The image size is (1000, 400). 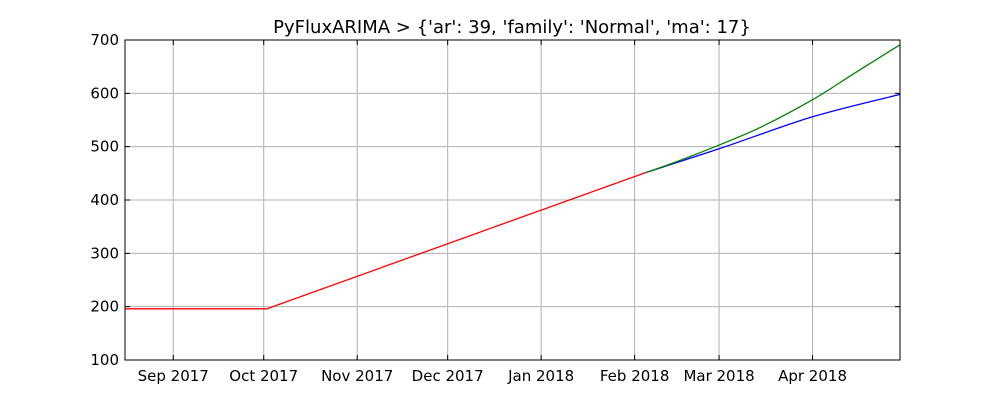 What do you see at coordinates (540, 376) in the screenshot?
I see `x-tick-label: Jan 2018` at bounding box center [540, 376].